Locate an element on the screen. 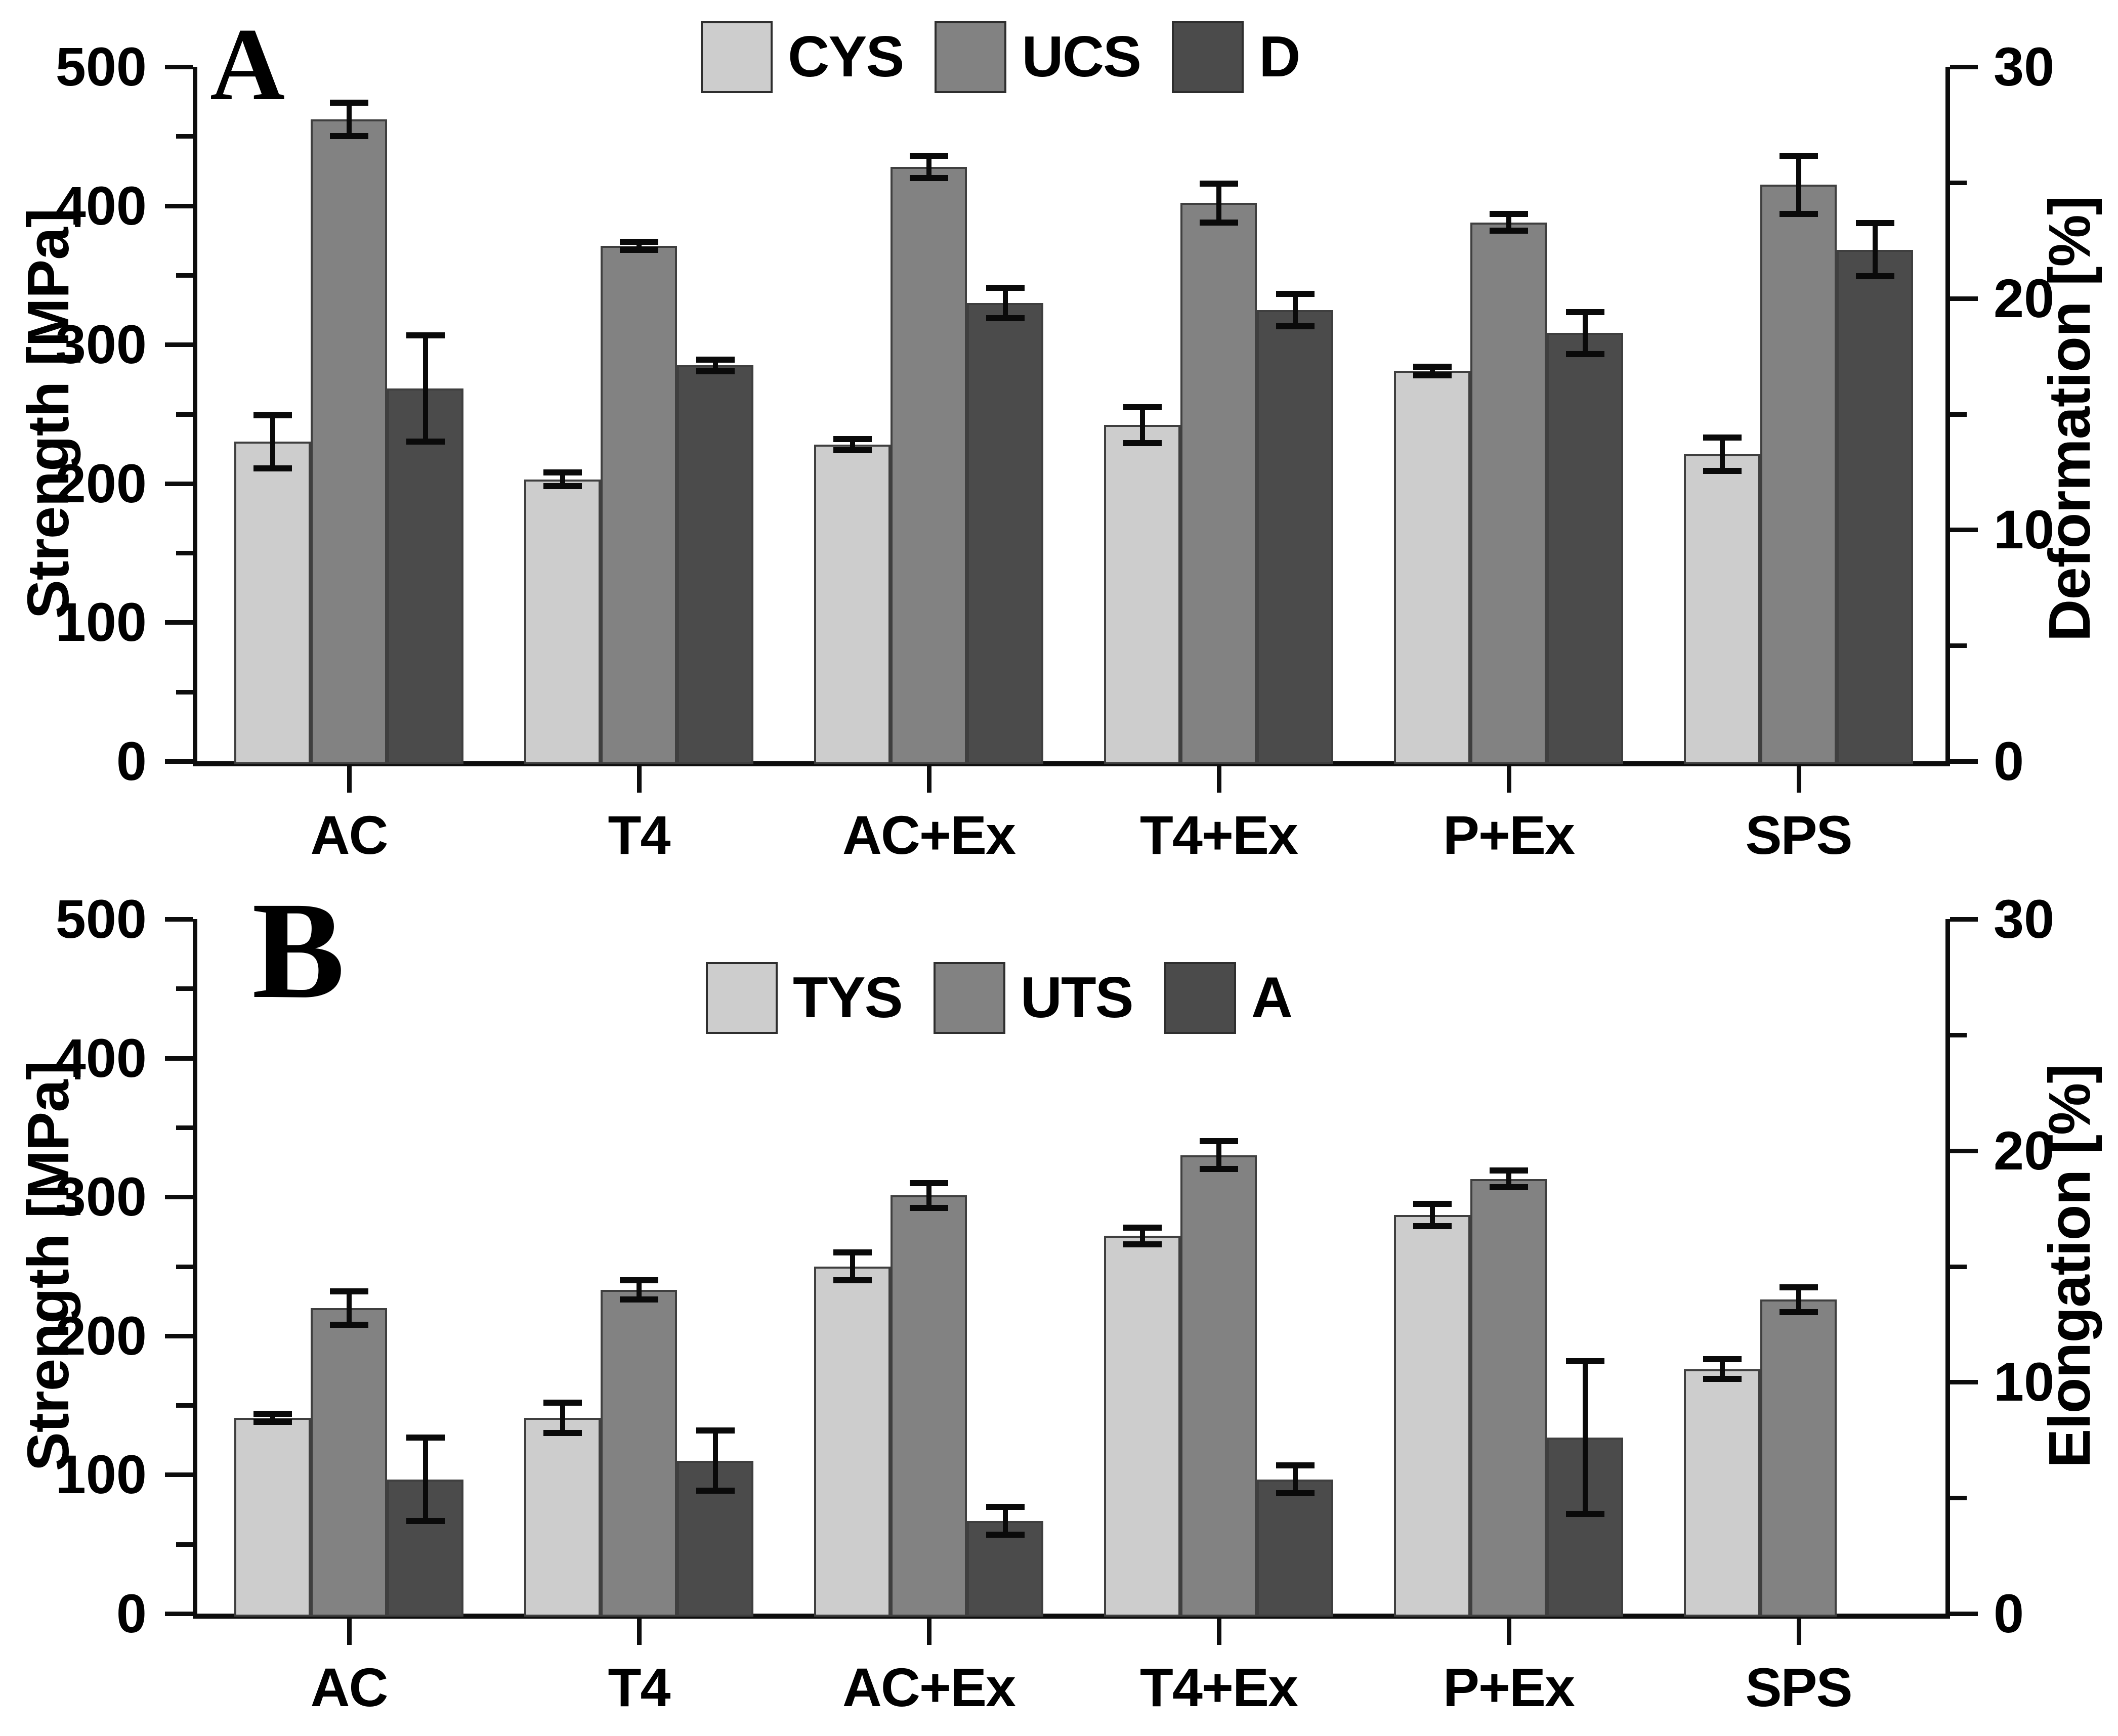 Image resolution: width=2118 pixels, height=1736 pixels. legend-label-b-a: A is located at coordinates (1272, 998).